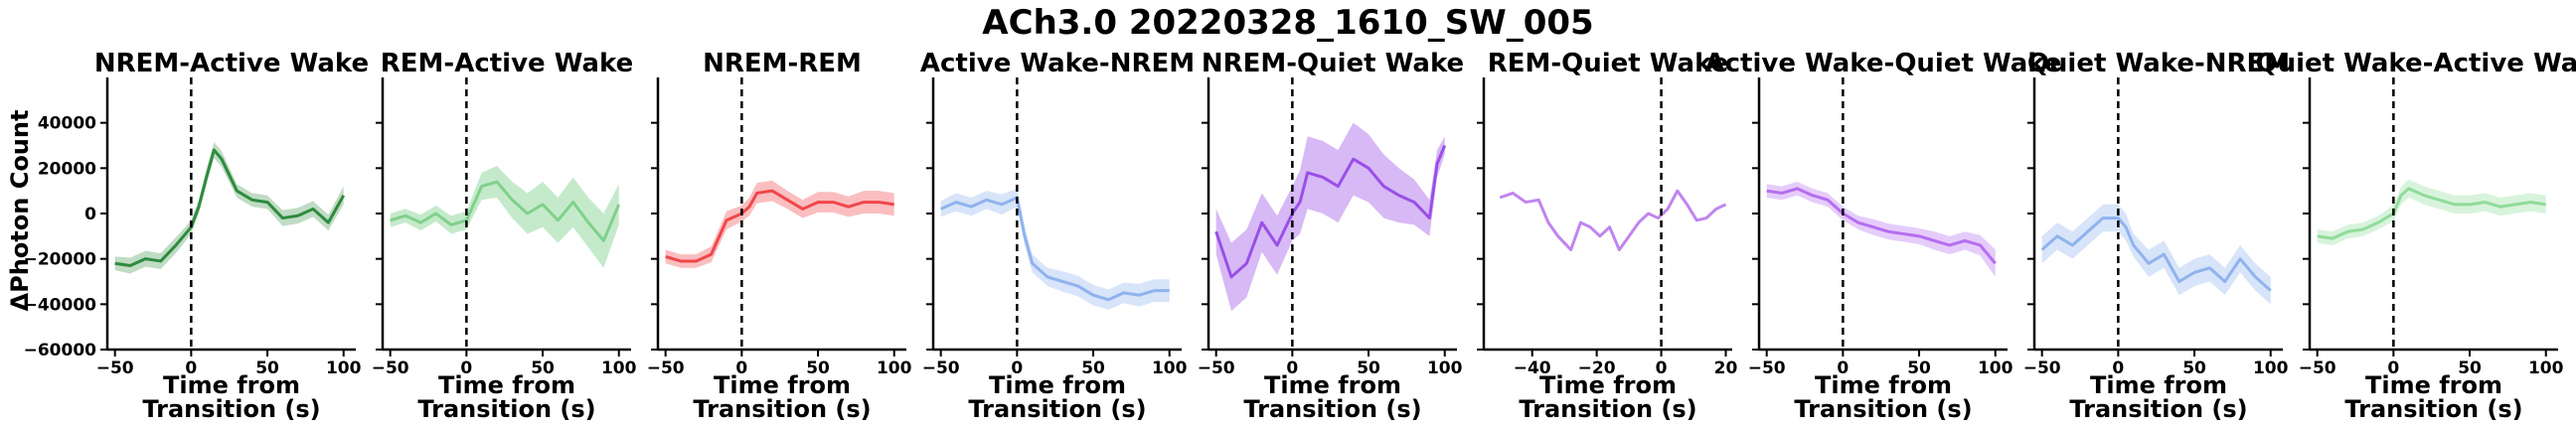  What do you see at coordinates (1608, 64) in the screenshot?
I see `panel-title: REM-Quiet Wake` at bounding box center [1608, 64].